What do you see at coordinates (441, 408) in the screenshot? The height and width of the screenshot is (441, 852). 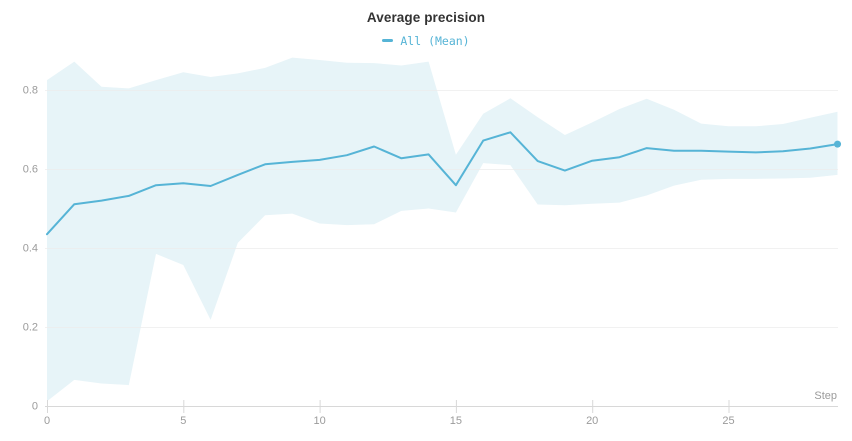 I see `x-axis: 0 5 10 15 20 25 Step` at bounding box center [441, 408].